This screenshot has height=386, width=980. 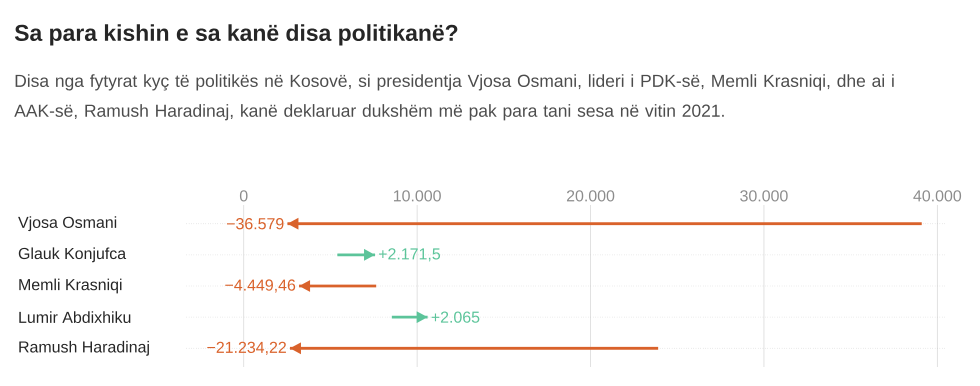 I want to click on x-tick-label: 10.000, so click(x=417, y=196).